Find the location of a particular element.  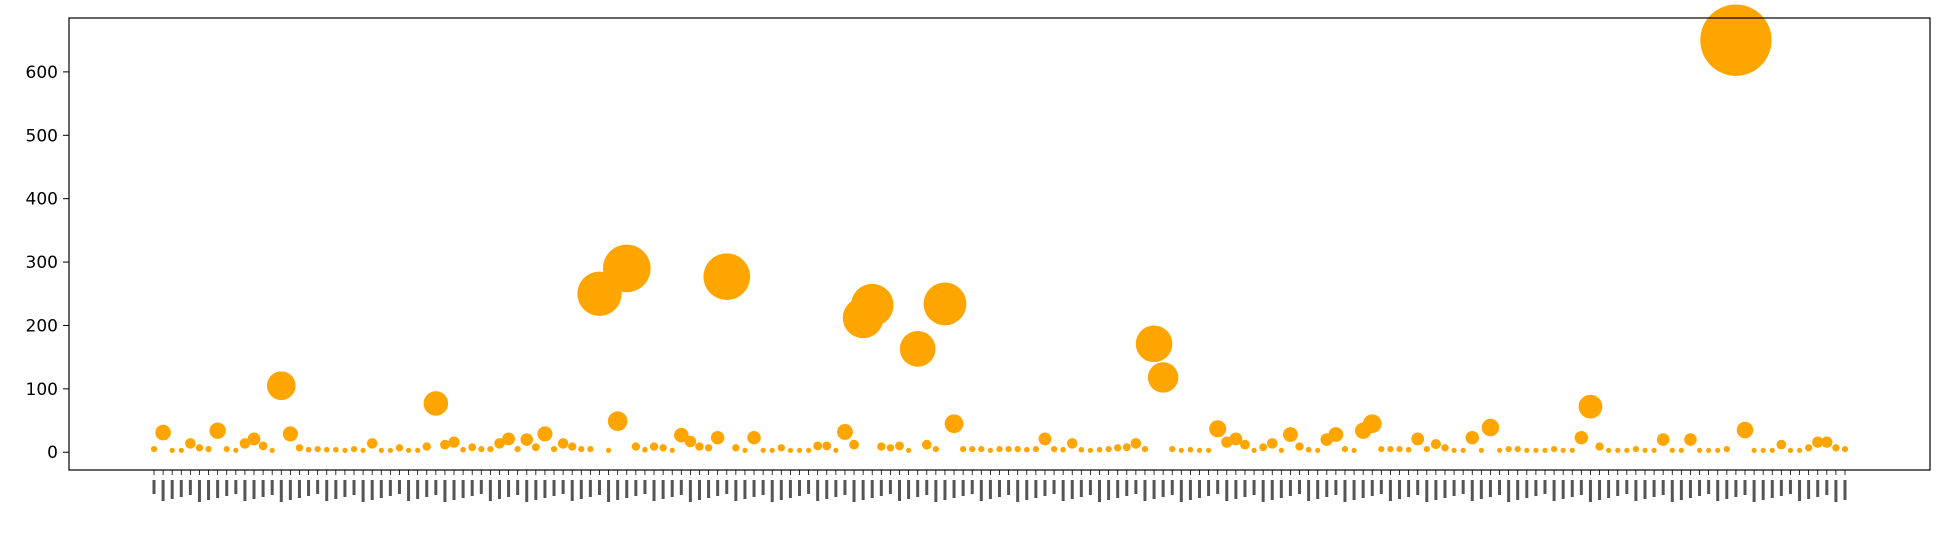

x-axis is located at coordinates (999, 486).